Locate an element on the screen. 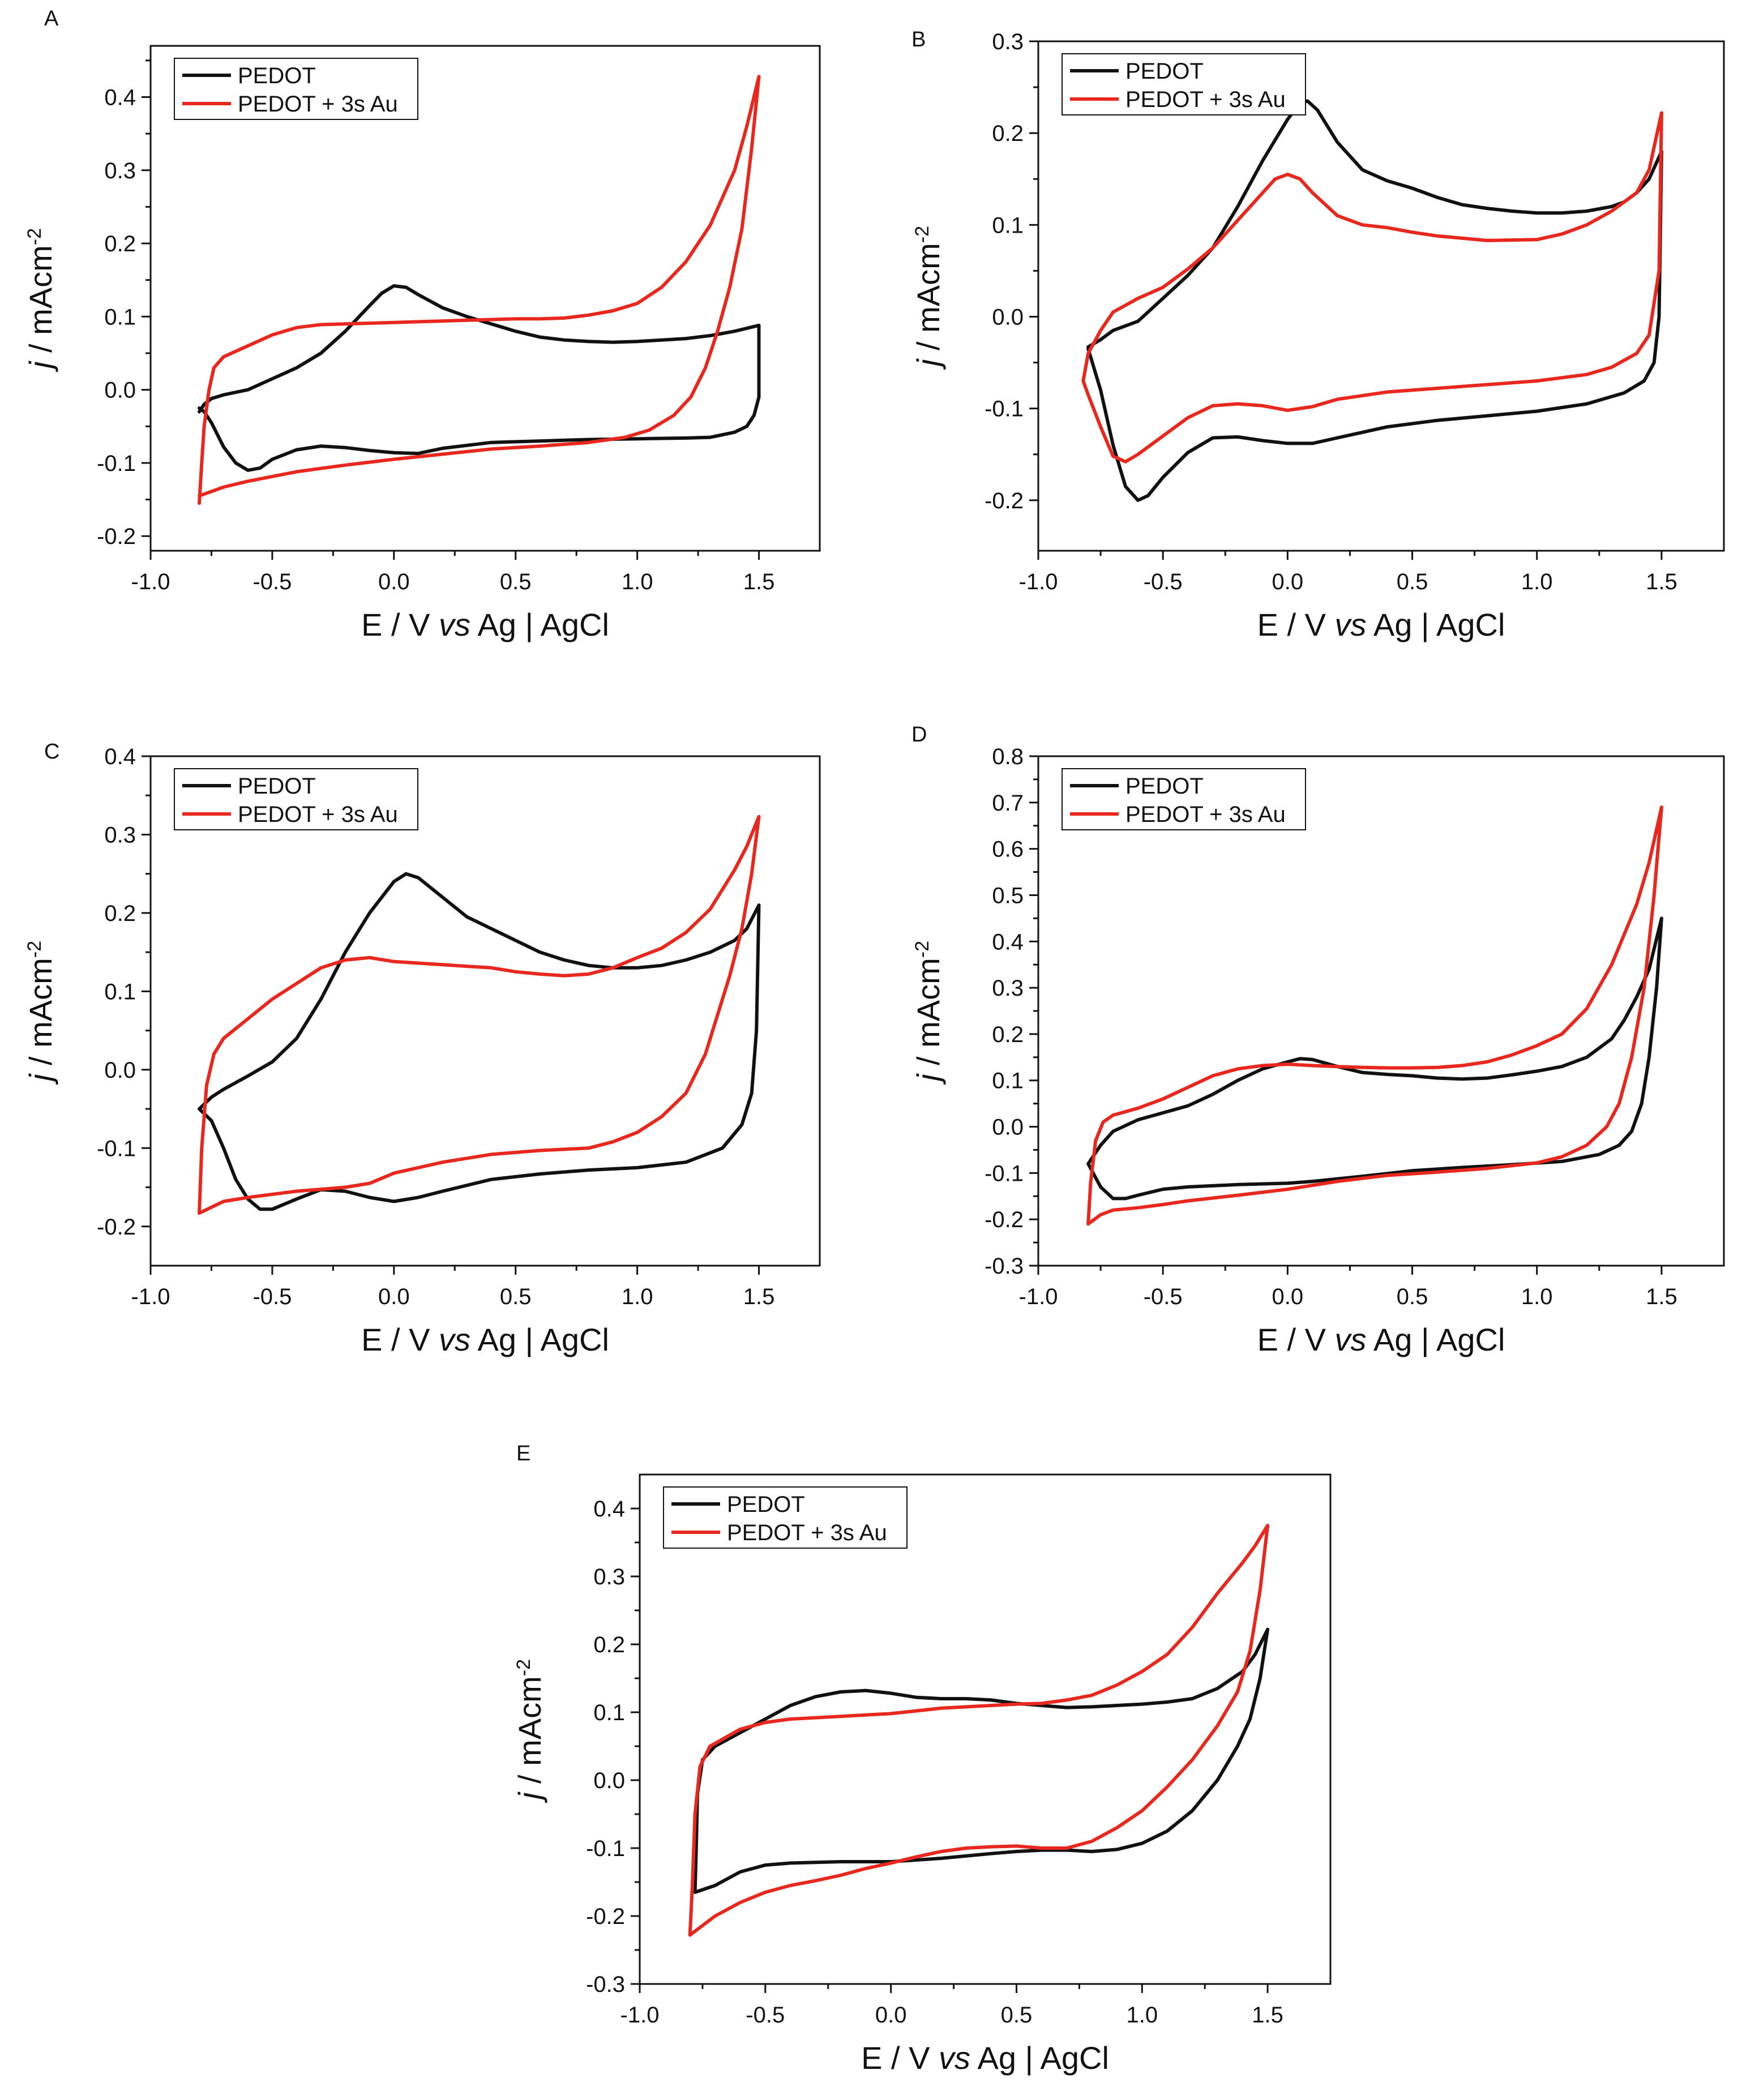  y-tick-label: 0.8 is located at coordinates (1008, 756).